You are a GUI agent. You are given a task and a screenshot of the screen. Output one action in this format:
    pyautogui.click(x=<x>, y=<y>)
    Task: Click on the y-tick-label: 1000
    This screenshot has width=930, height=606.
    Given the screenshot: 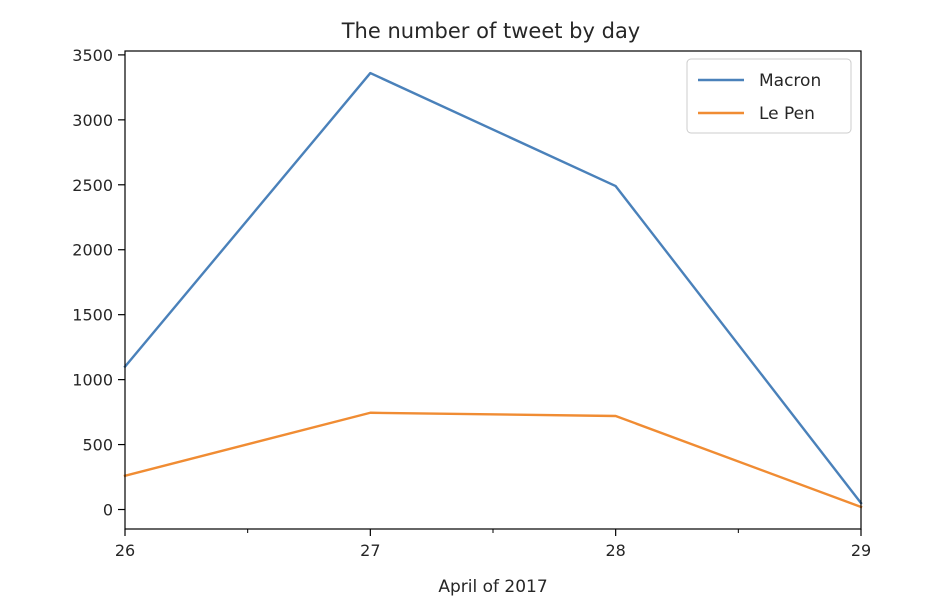 What is the action you would take?
    pyautogui.click(x=92, y=380)
    